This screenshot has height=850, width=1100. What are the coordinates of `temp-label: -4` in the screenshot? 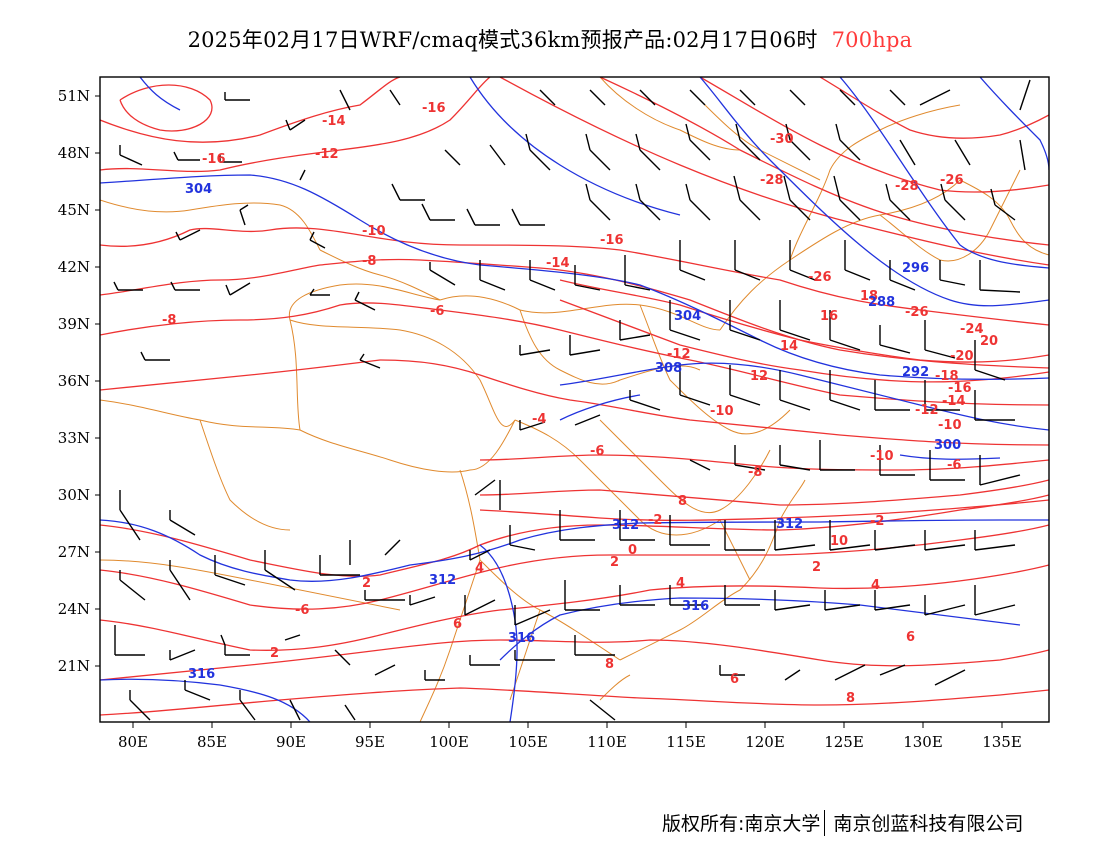 It's located at (539, 419).